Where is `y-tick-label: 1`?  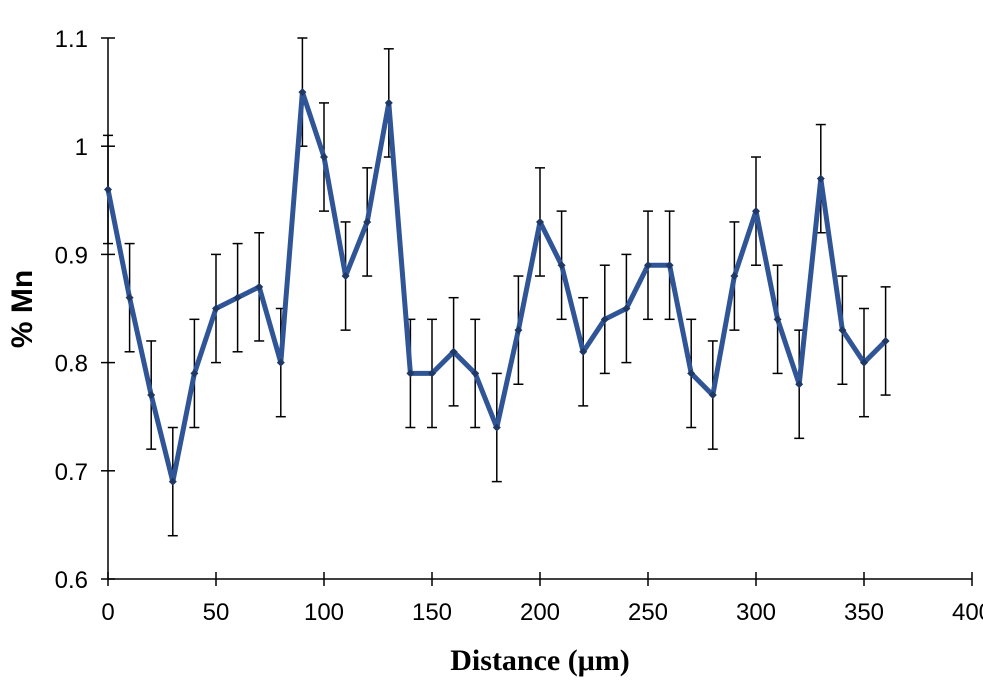
y-tick-label: 1 is located at coordinates (81, 147).